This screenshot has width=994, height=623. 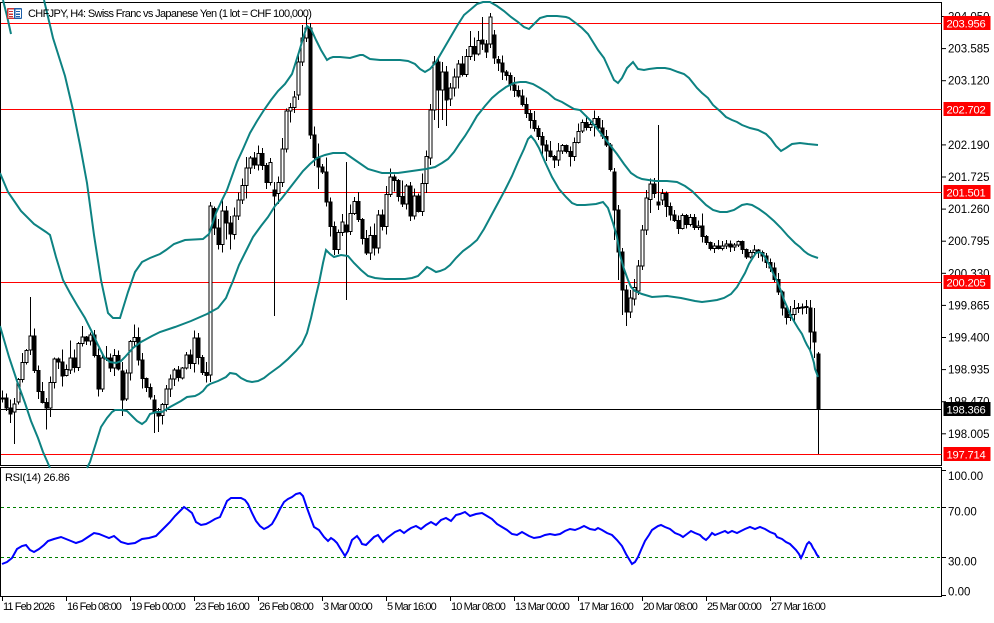 What do you see at coordinates (670, 607) in the screenshot?
I see `svg-text: 20 Mar 08:00` at bounding box center [670, 607].